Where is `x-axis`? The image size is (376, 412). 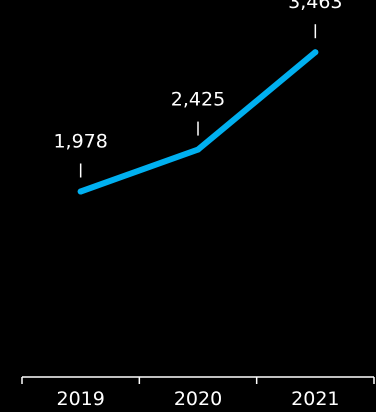
x-axis is located at coordinates (198, 380).